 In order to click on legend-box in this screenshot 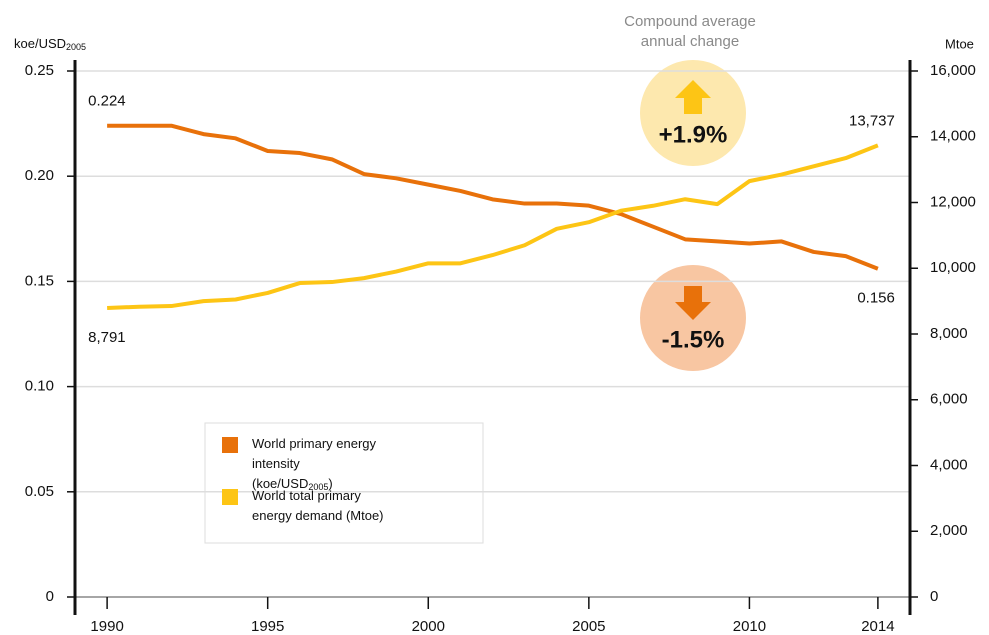, I will do `click(344, 483)`.